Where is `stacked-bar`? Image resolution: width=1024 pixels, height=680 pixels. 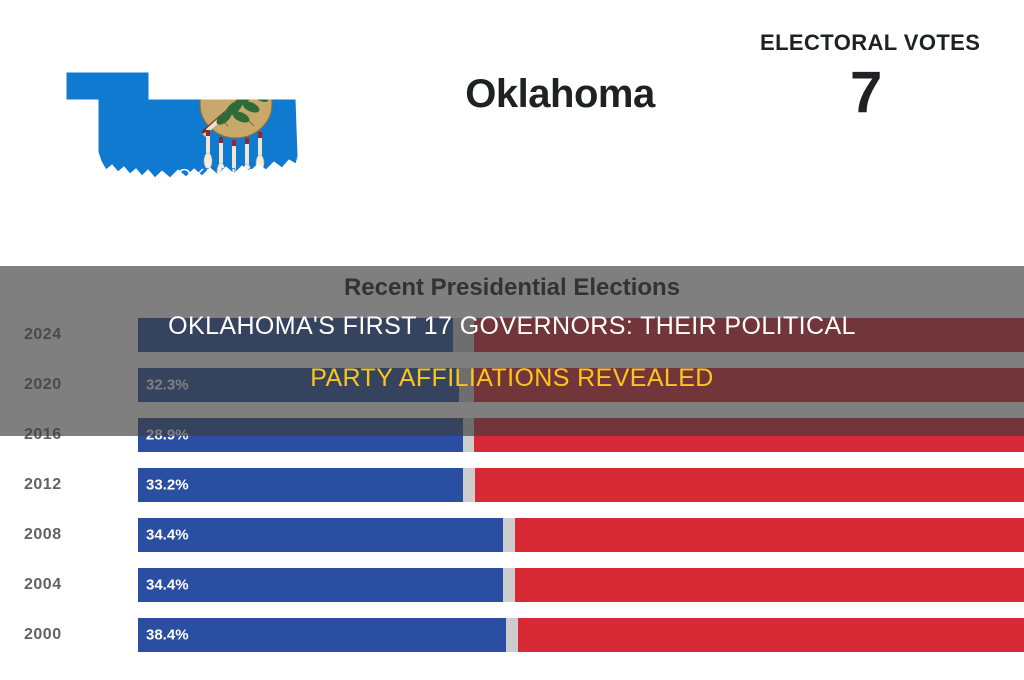 stacked-bar is located at coordinates (581, 335).